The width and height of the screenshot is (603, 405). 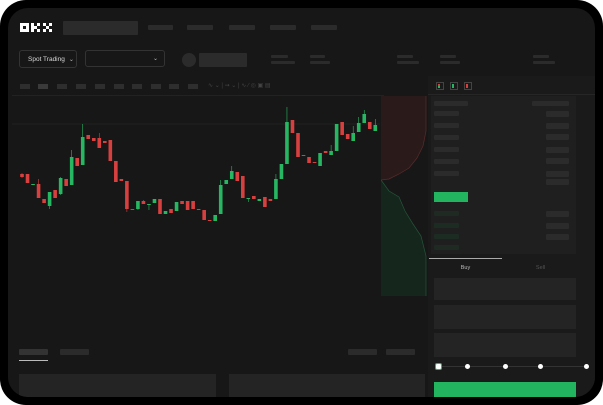 What do you see at coordinates (100, 28) in the screenshot?
I see `search-placeholder` at bounding box center [100, 28].